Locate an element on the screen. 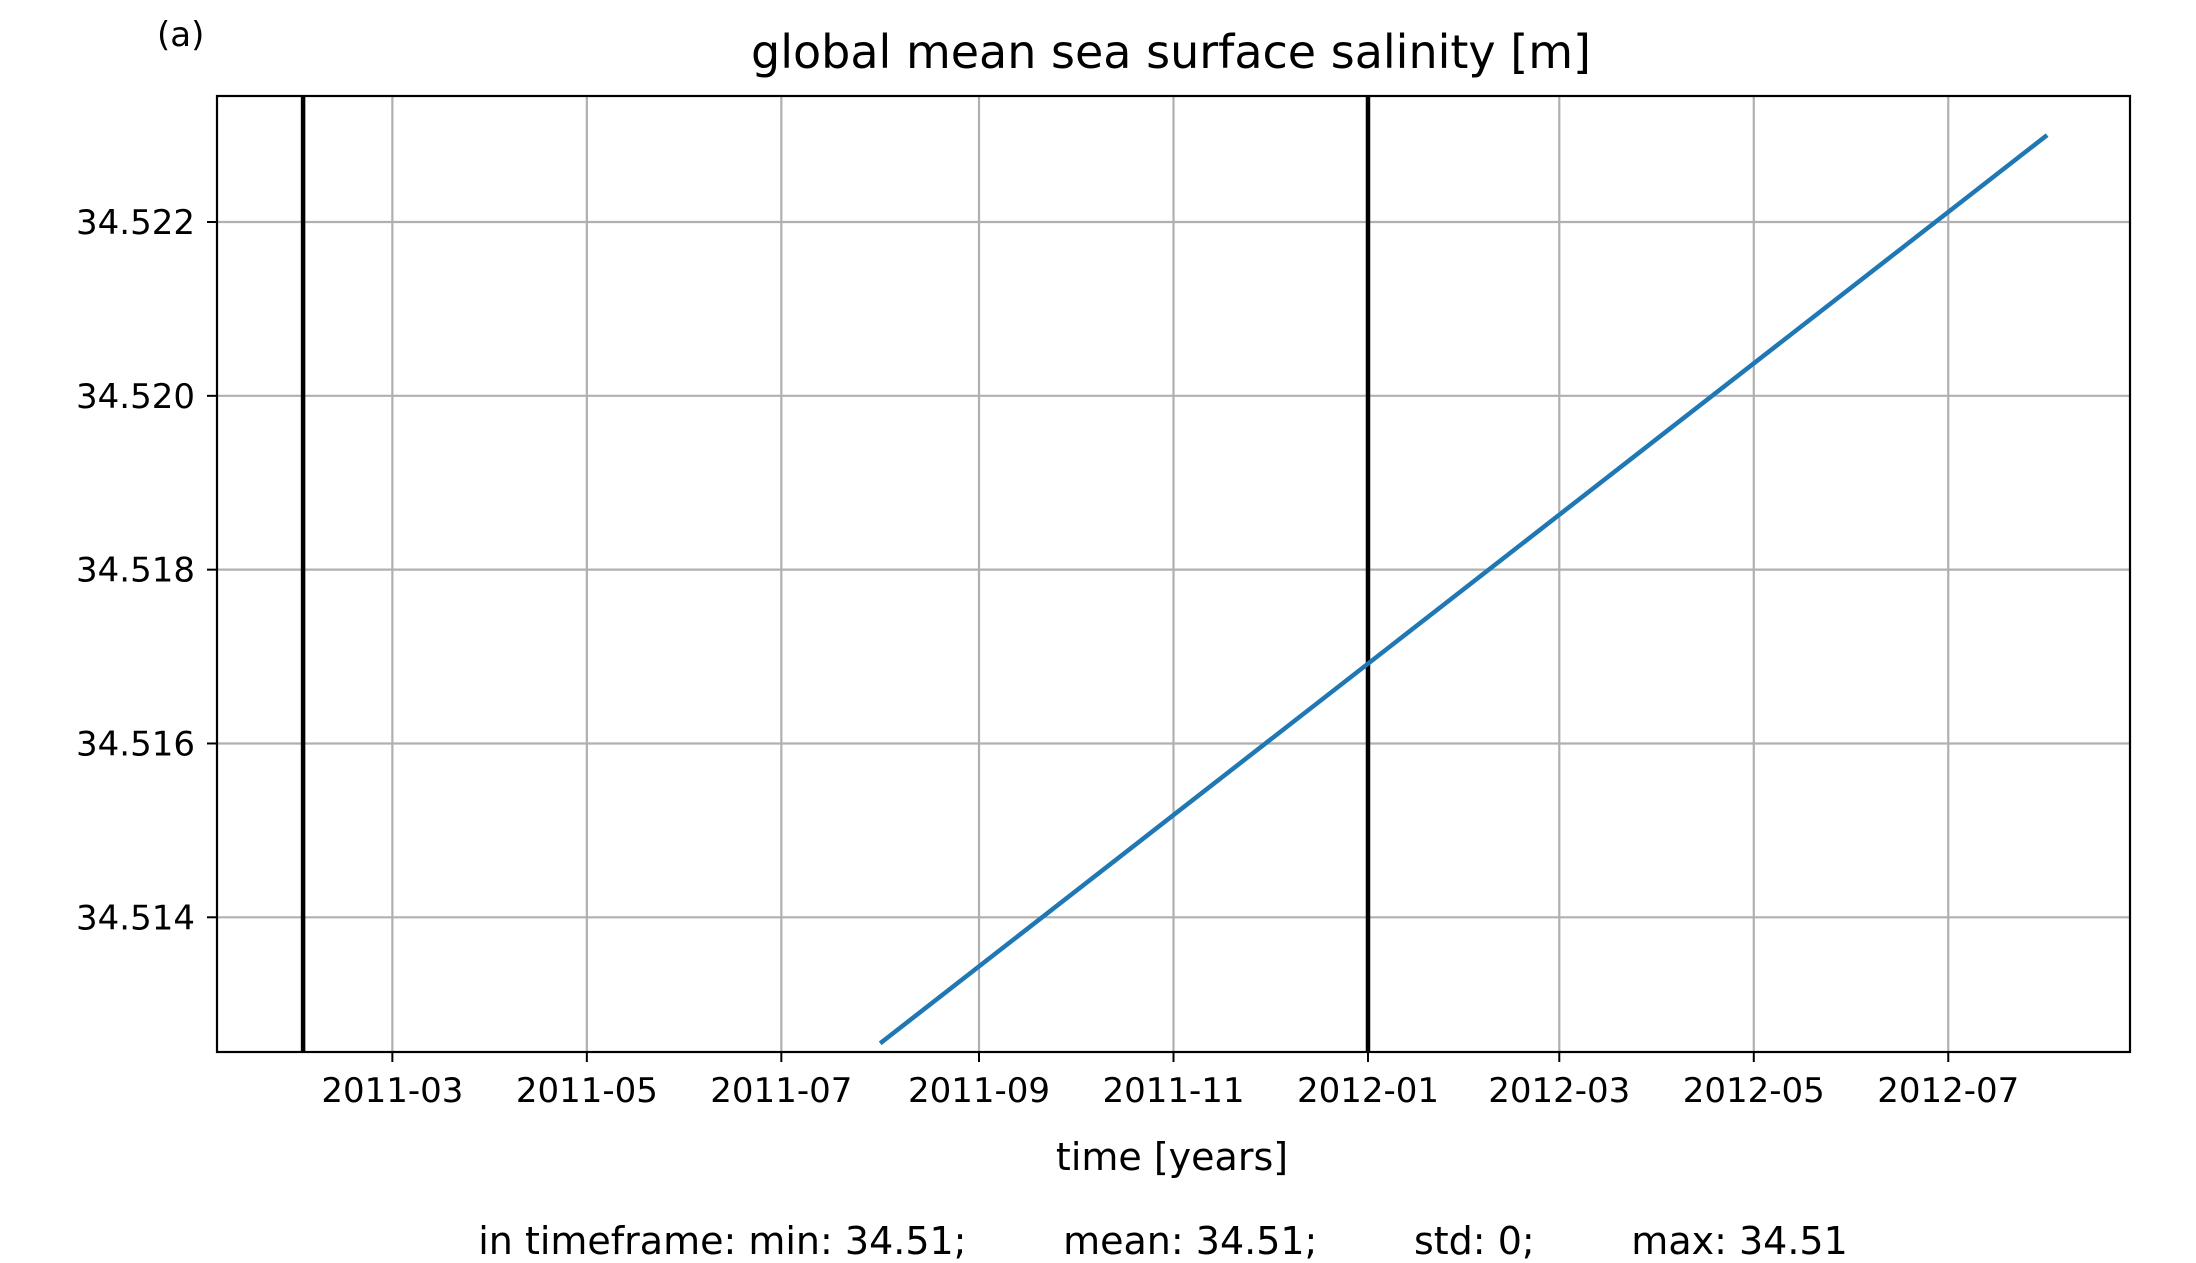  chart-title: global mean sea surface salinity [m] is located at coordinates (1171, 52).